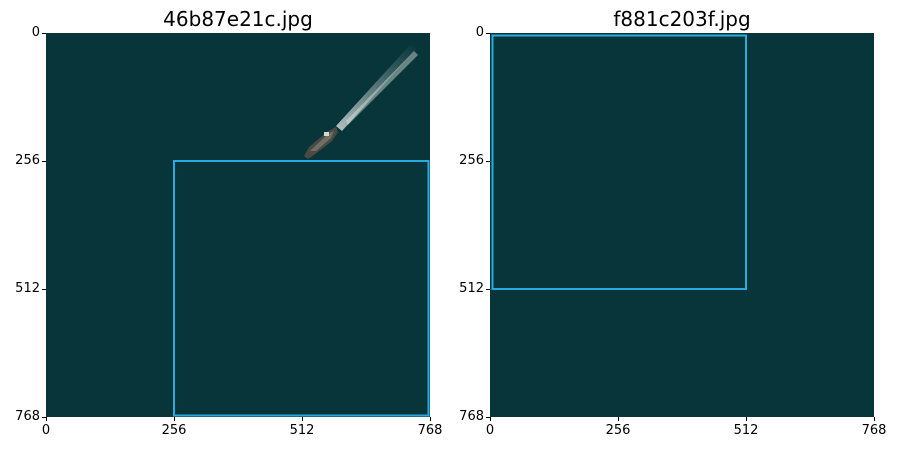  I want to click on panel-title: f881c203f.jpg, so click(682, 19).